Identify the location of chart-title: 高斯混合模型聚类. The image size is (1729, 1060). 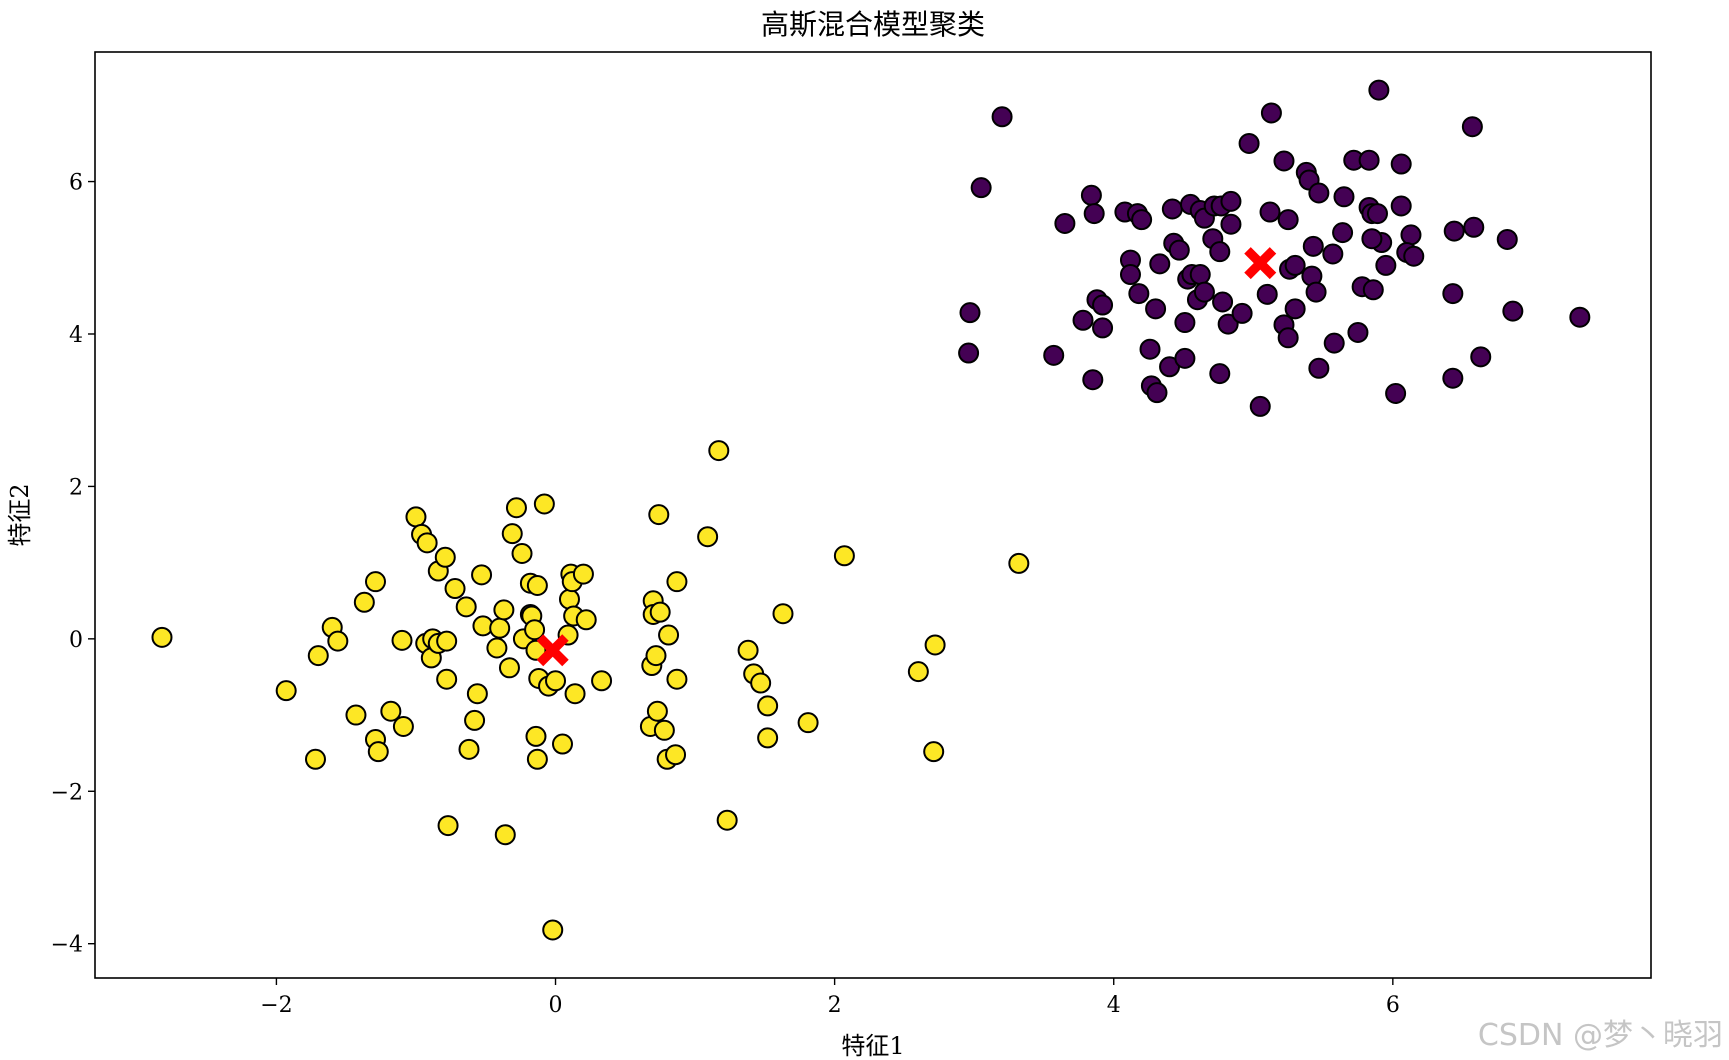
(873, 24).